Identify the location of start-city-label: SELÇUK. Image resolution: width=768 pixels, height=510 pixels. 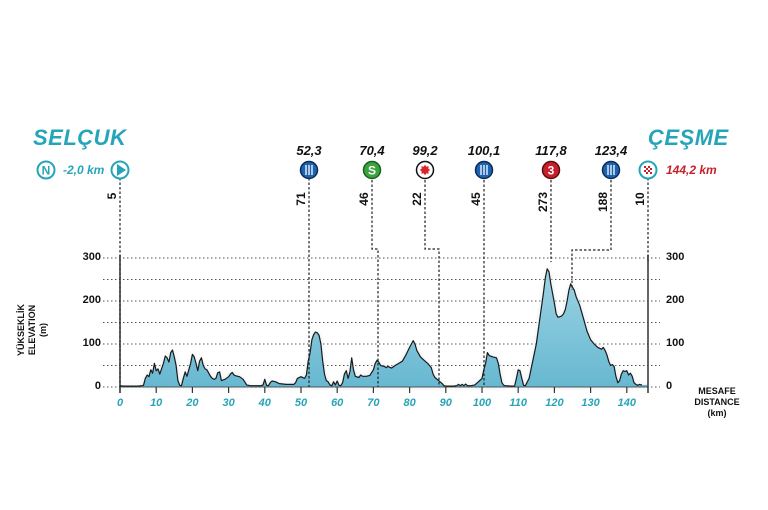
(80, 137).